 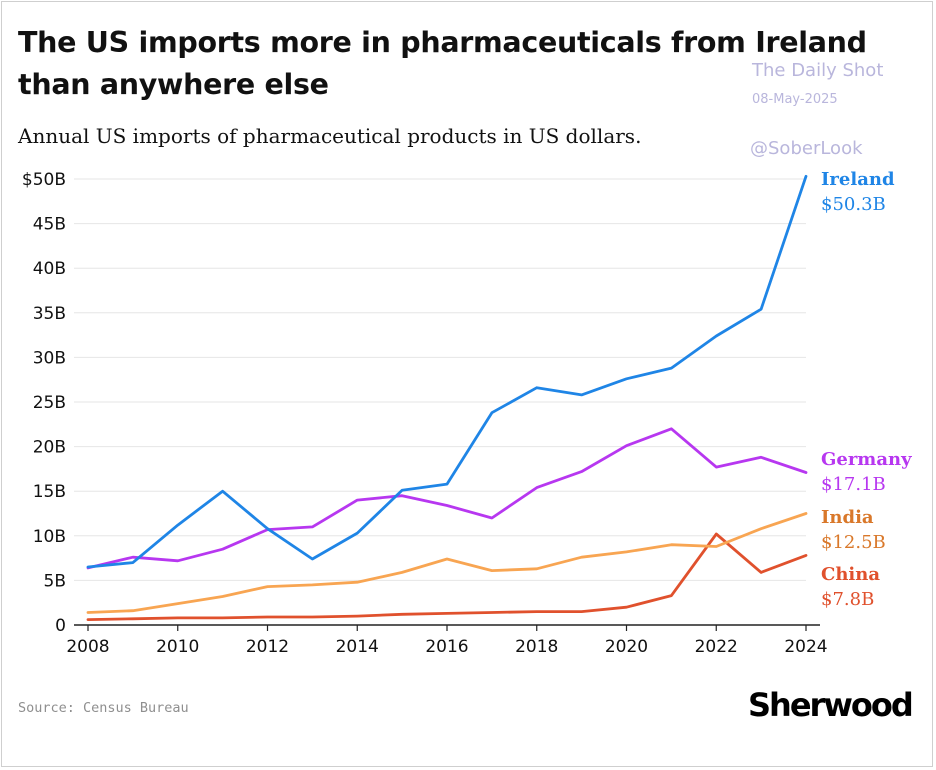 I want to click on series-value-india: $12.5B, so click(x=853, y=542).